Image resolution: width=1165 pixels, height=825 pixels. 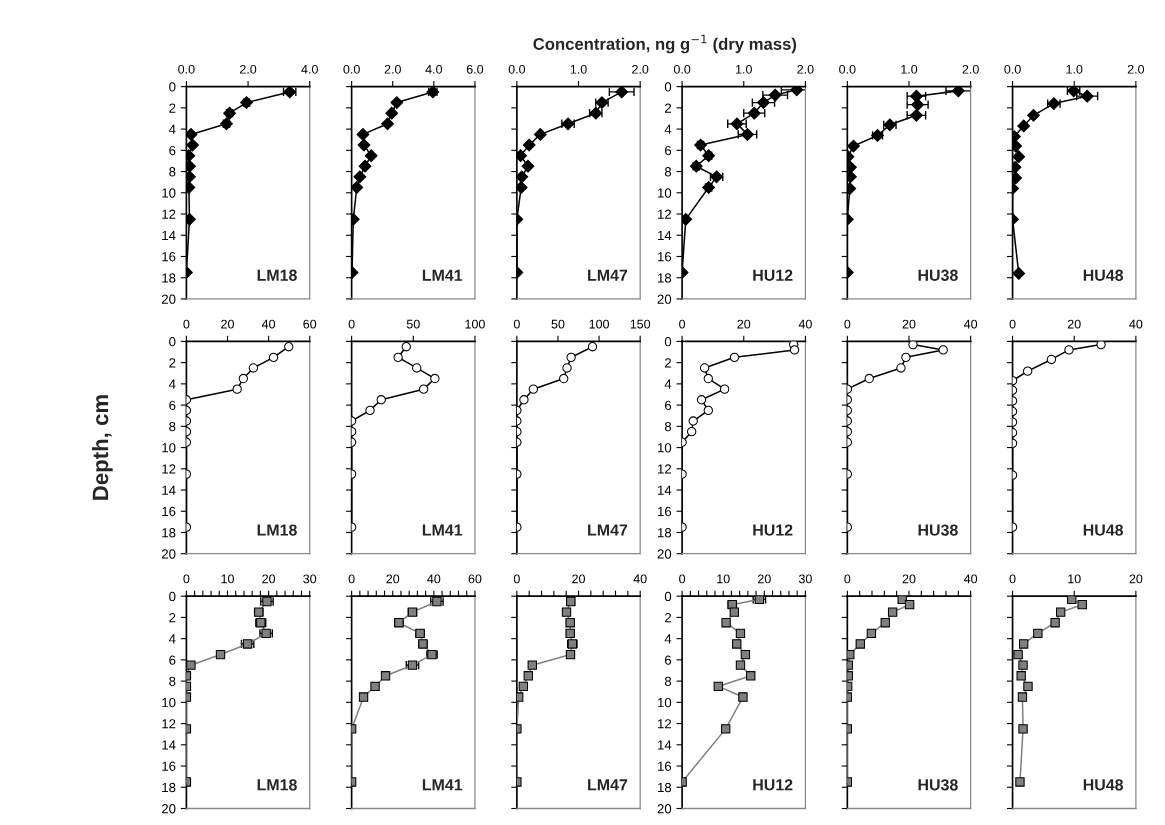 What do you see at coordinates (102, 447) in the screenshot?
I see `y-axis-title: Depth, cm` at bounding box center [102, 447].